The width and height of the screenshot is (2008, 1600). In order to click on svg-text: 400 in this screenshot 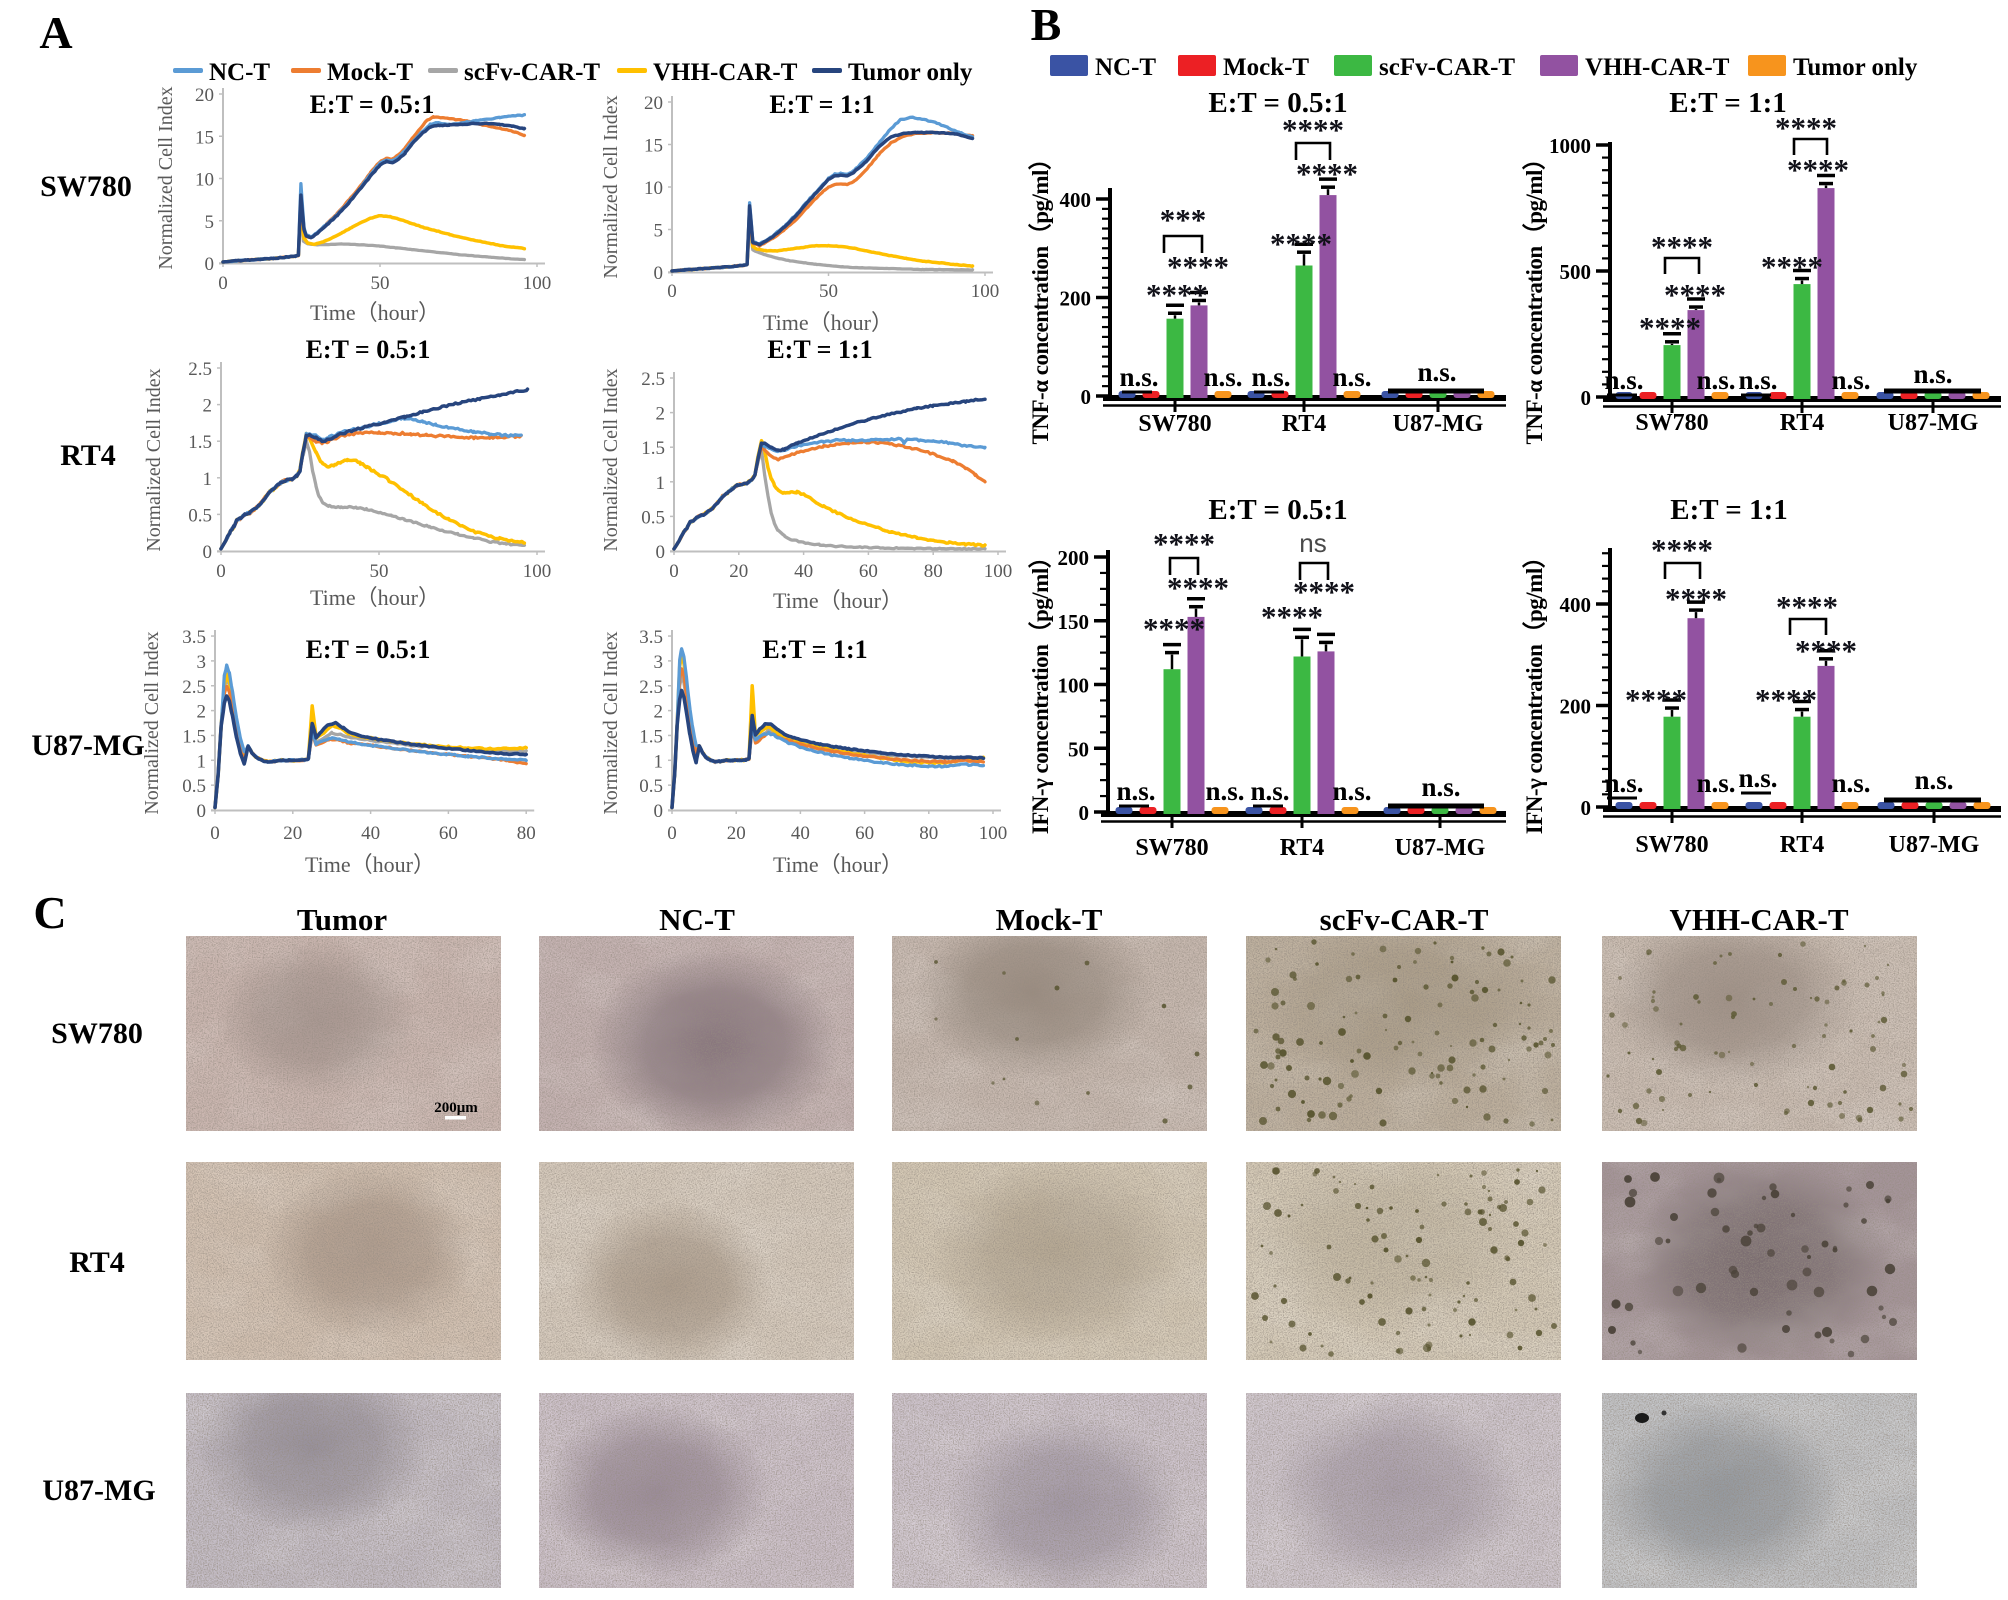, I will do `click(1576, 605)`.